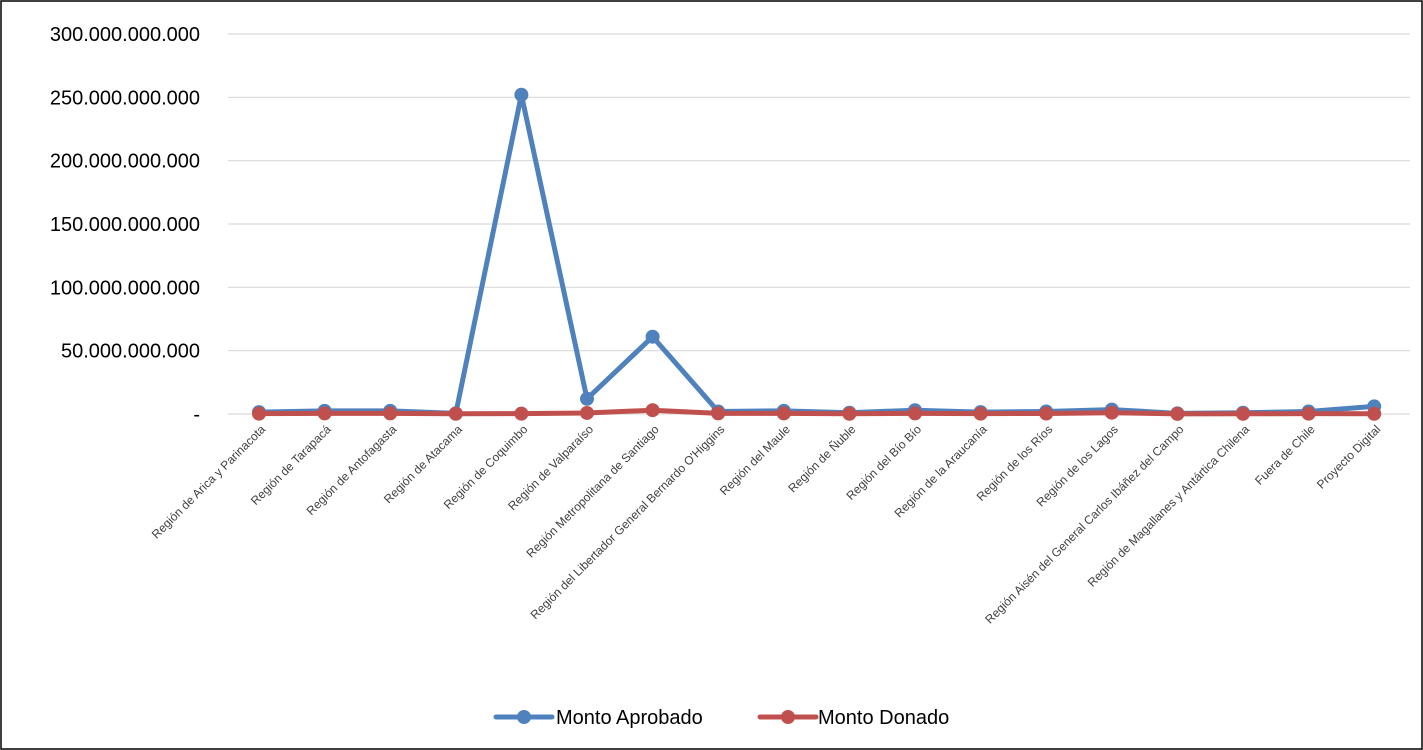  What do you see at coordinates (883, 718) in the screenshot?
I see `legend-label: Monto Donado` at bounding box center [883, 718].